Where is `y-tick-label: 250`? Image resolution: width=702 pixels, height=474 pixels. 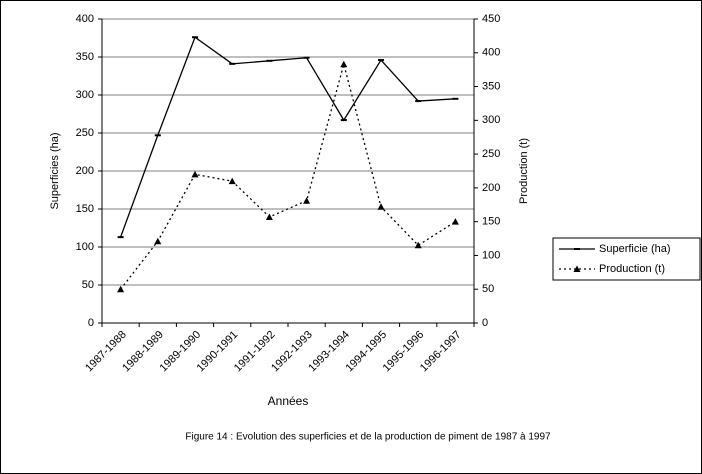 y-tick-label: 250 is located at coordinates (85, 133).